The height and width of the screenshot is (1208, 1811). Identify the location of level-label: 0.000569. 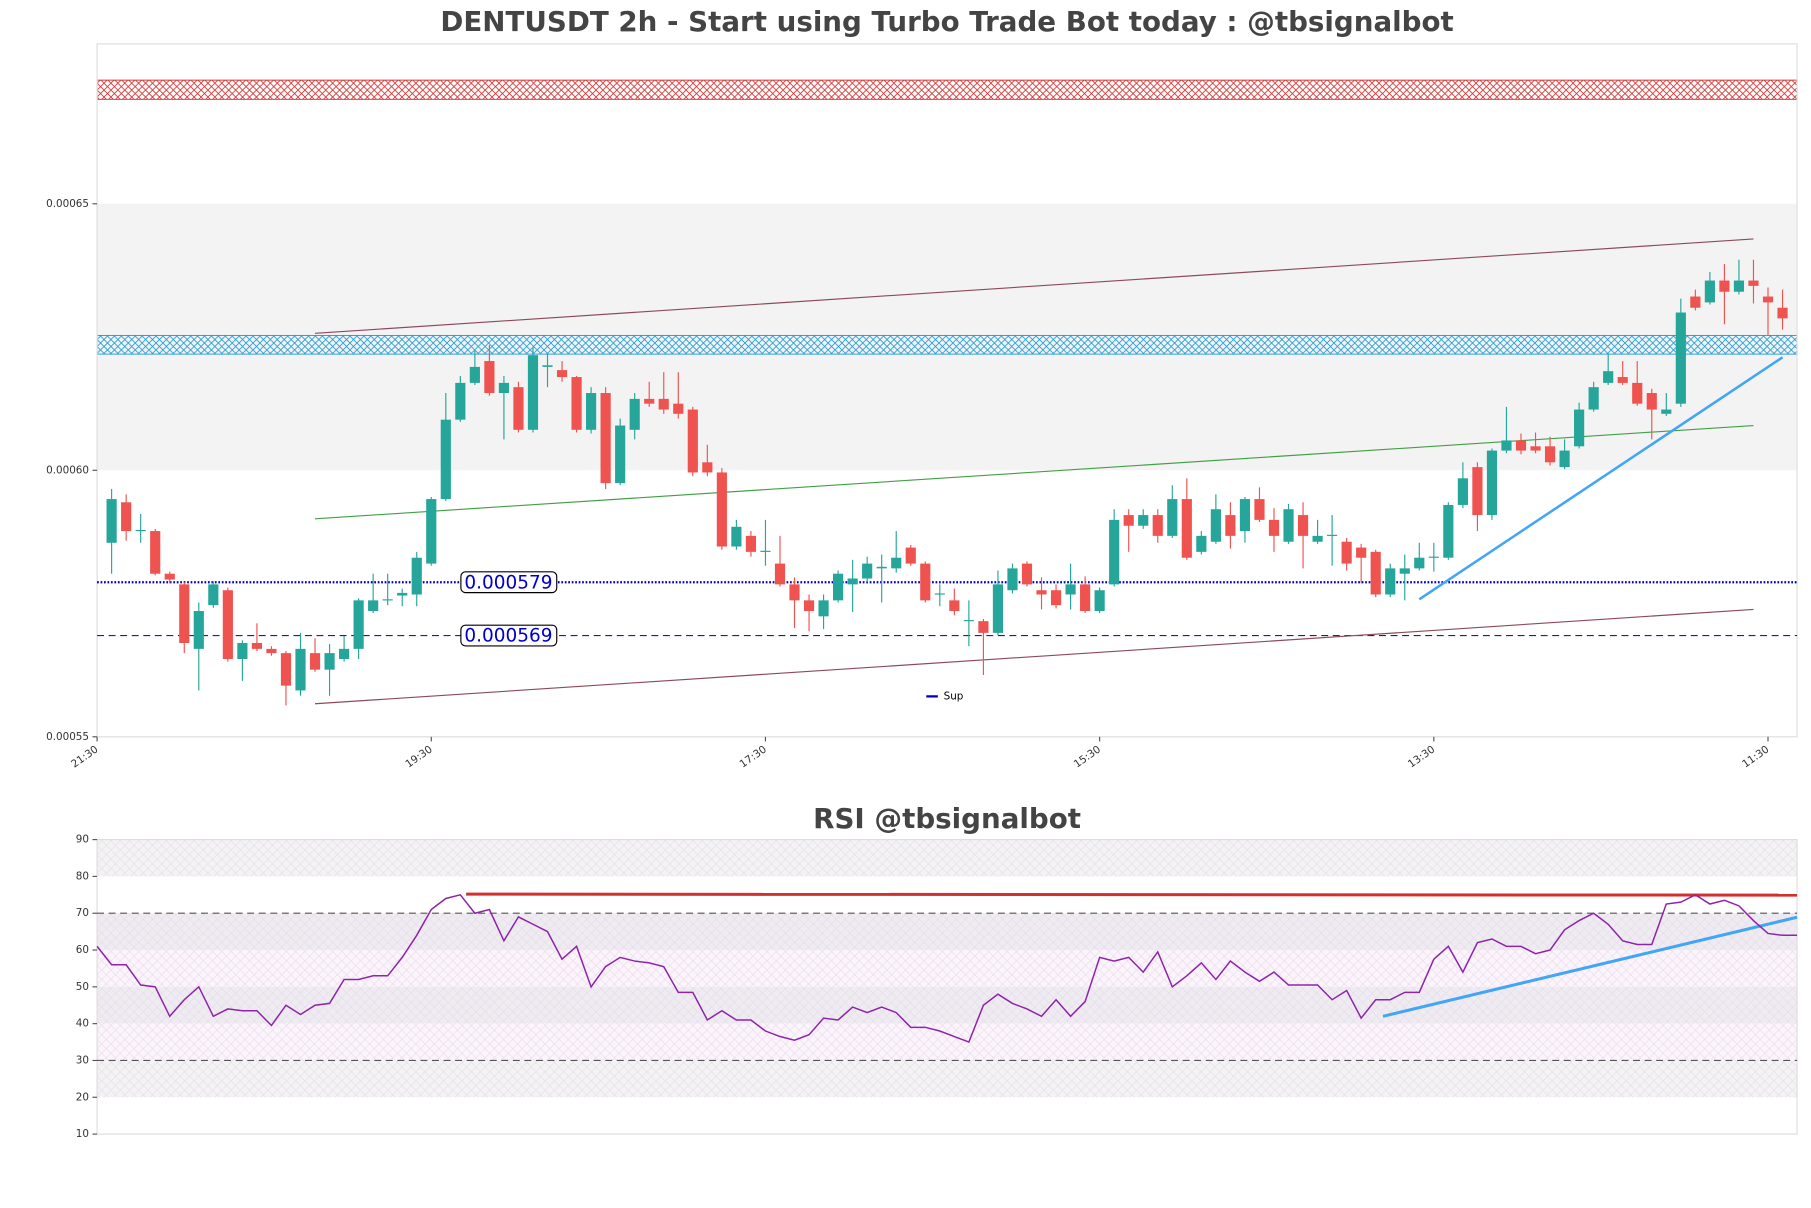
(508, 636).